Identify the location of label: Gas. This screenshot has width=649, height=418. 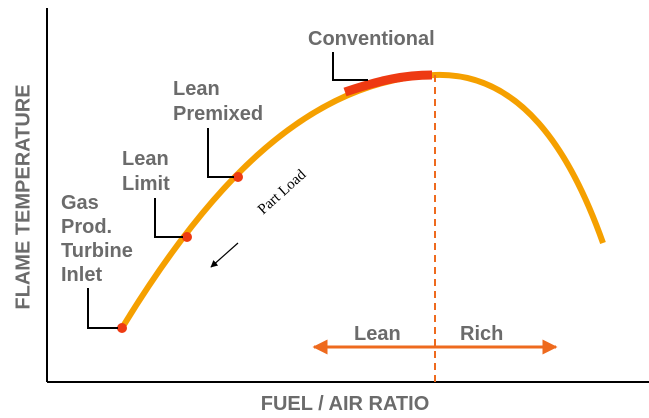
(80, 203).